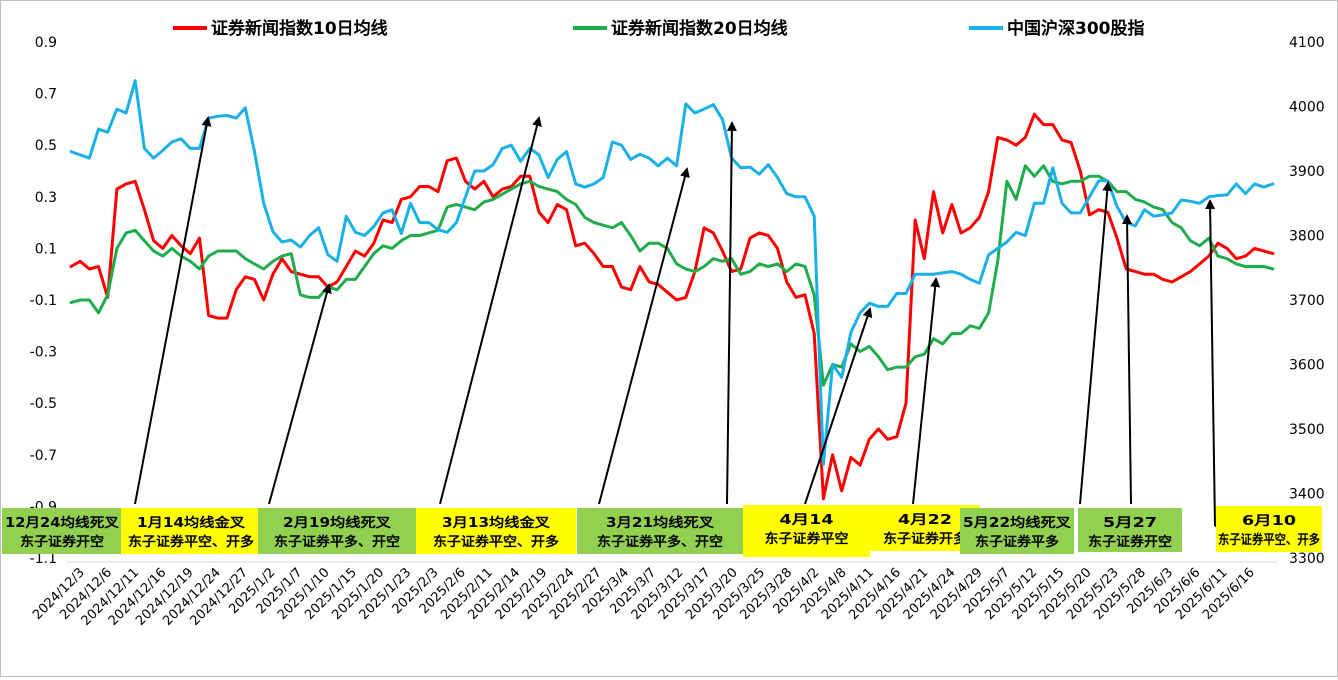 Image resolution: width=1338 pixels, height=680 pixels. I want to click on annotation-line2: 东子证券平多, so click(1017, 542).